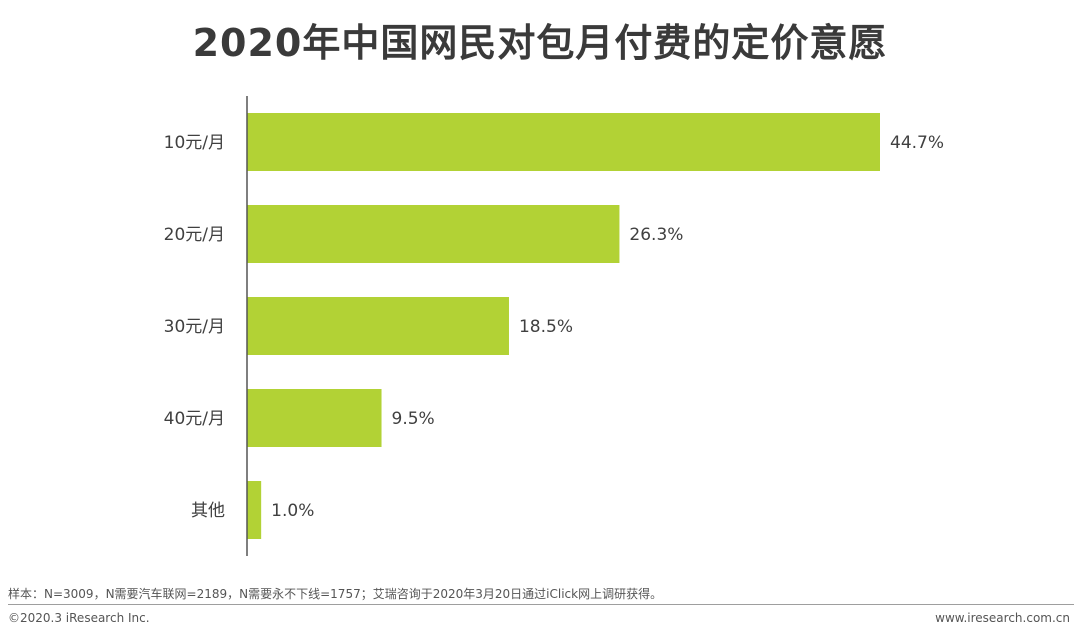 This screenshot has height=638, width=1080. Describe the element at coordinates (413, 419) in the screenshot. I see `value-label: 9.5%` at that location.